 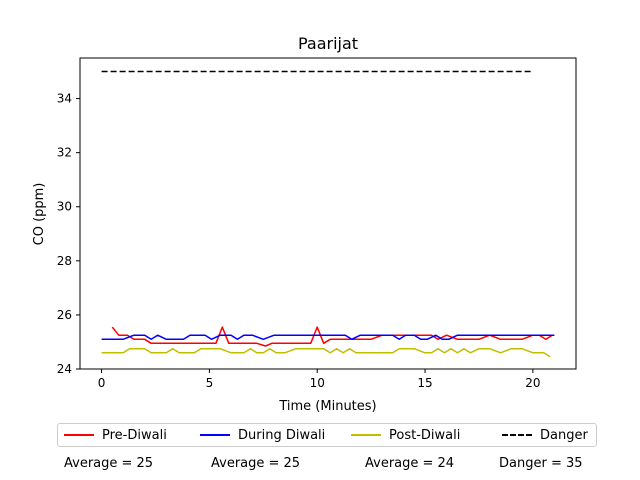 I want to click on series-line-post-diwali, so click(x=326, y=352).